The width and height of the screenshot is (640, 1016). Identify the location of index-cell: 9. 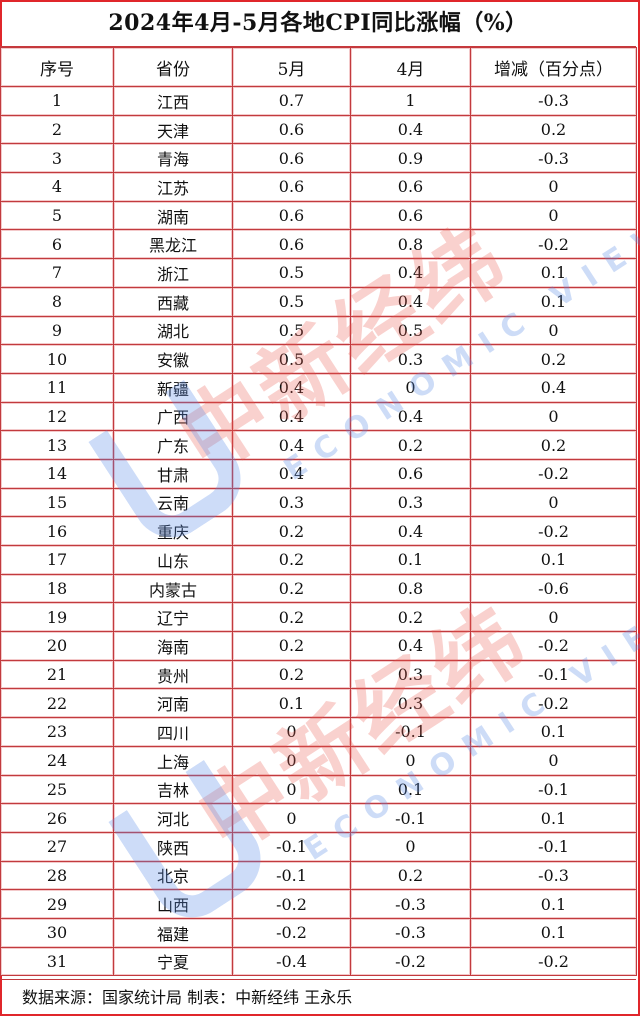
(57, 330).